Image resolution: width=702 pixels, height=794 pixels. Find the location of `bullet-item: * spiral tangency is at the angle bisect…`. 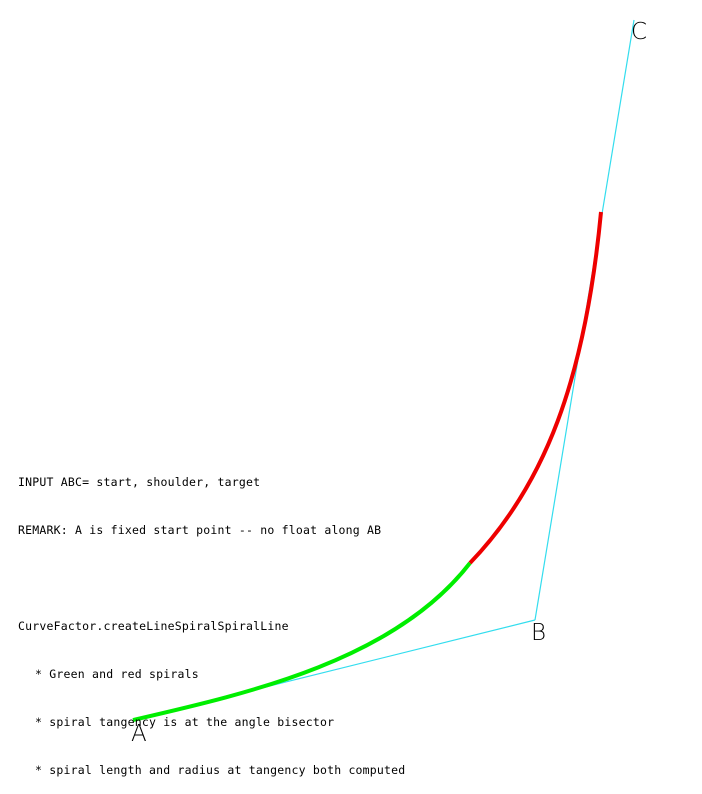

bullet-item: * spiral tangency is at the angle bisect… is located at coordinates (185, 722).